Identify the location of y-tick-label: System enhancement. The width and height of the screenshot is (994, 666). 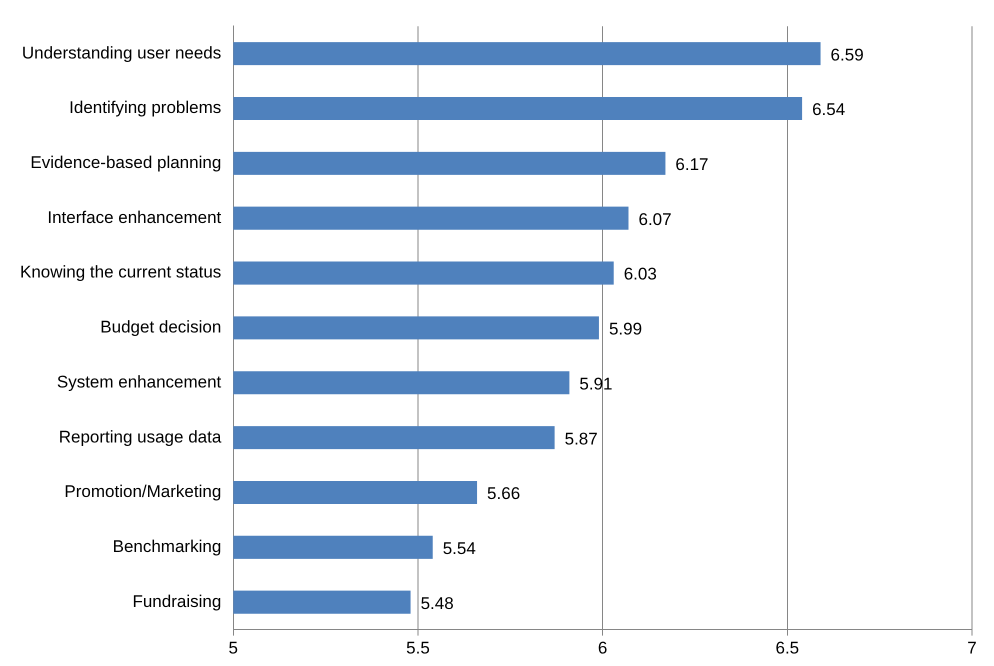
(139, 382).